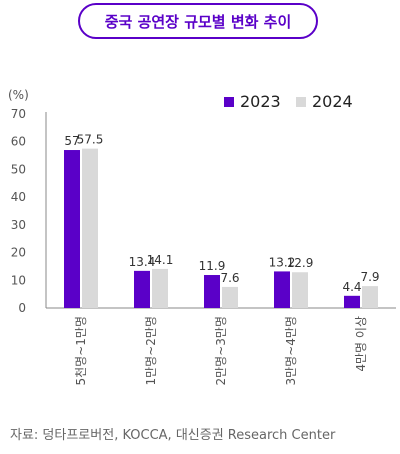  I want to click on y-tick-label: 60, so click(18, 142).